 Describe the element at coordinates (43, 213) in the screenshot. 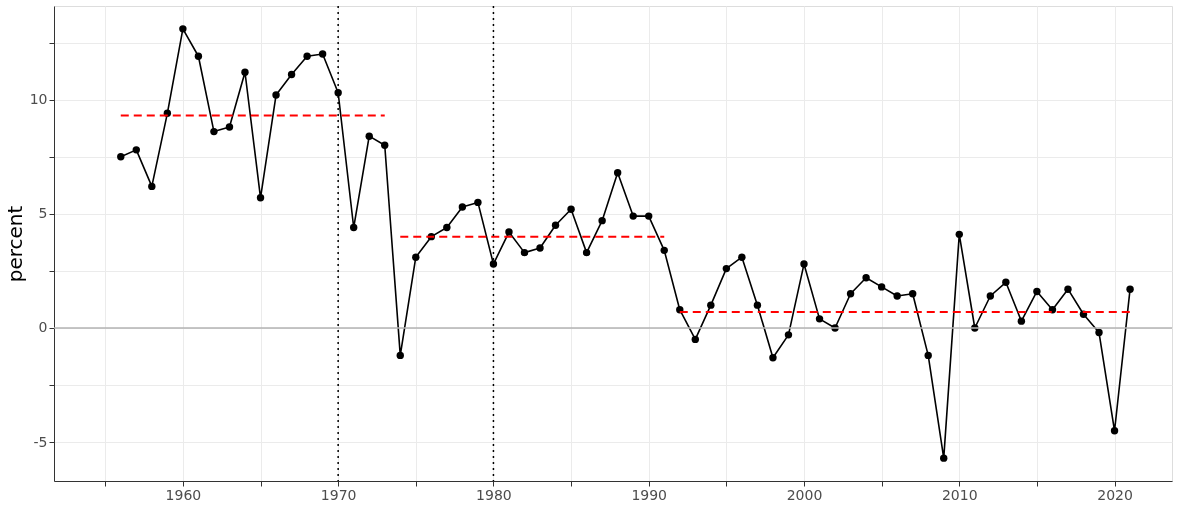

I see `y-tick-label: 5` at that location.